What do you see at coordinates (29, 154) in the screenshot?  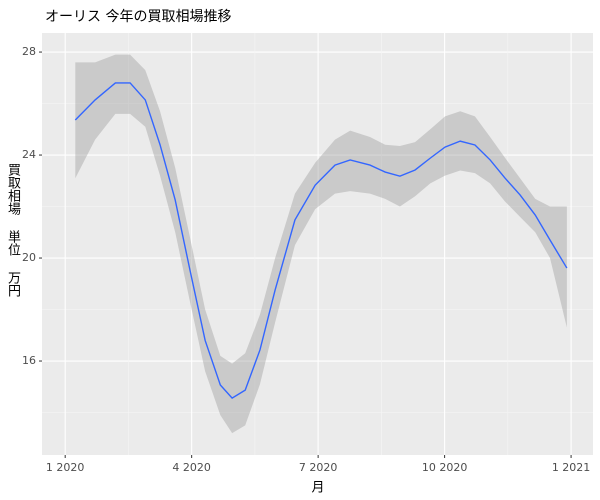 I see `y-tick-label: 24` at bounding box center [29, 154].